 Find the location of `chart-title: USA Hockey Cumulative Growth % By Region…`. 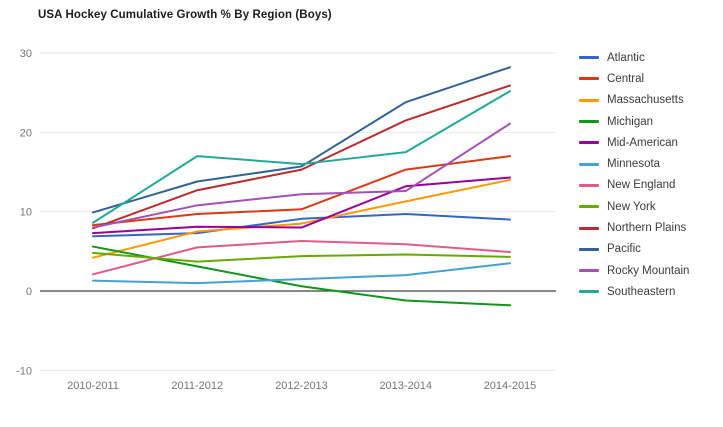

chart-title: USA Hockey Cumulative Growth % By Region… is located at coordinates (185, 15).